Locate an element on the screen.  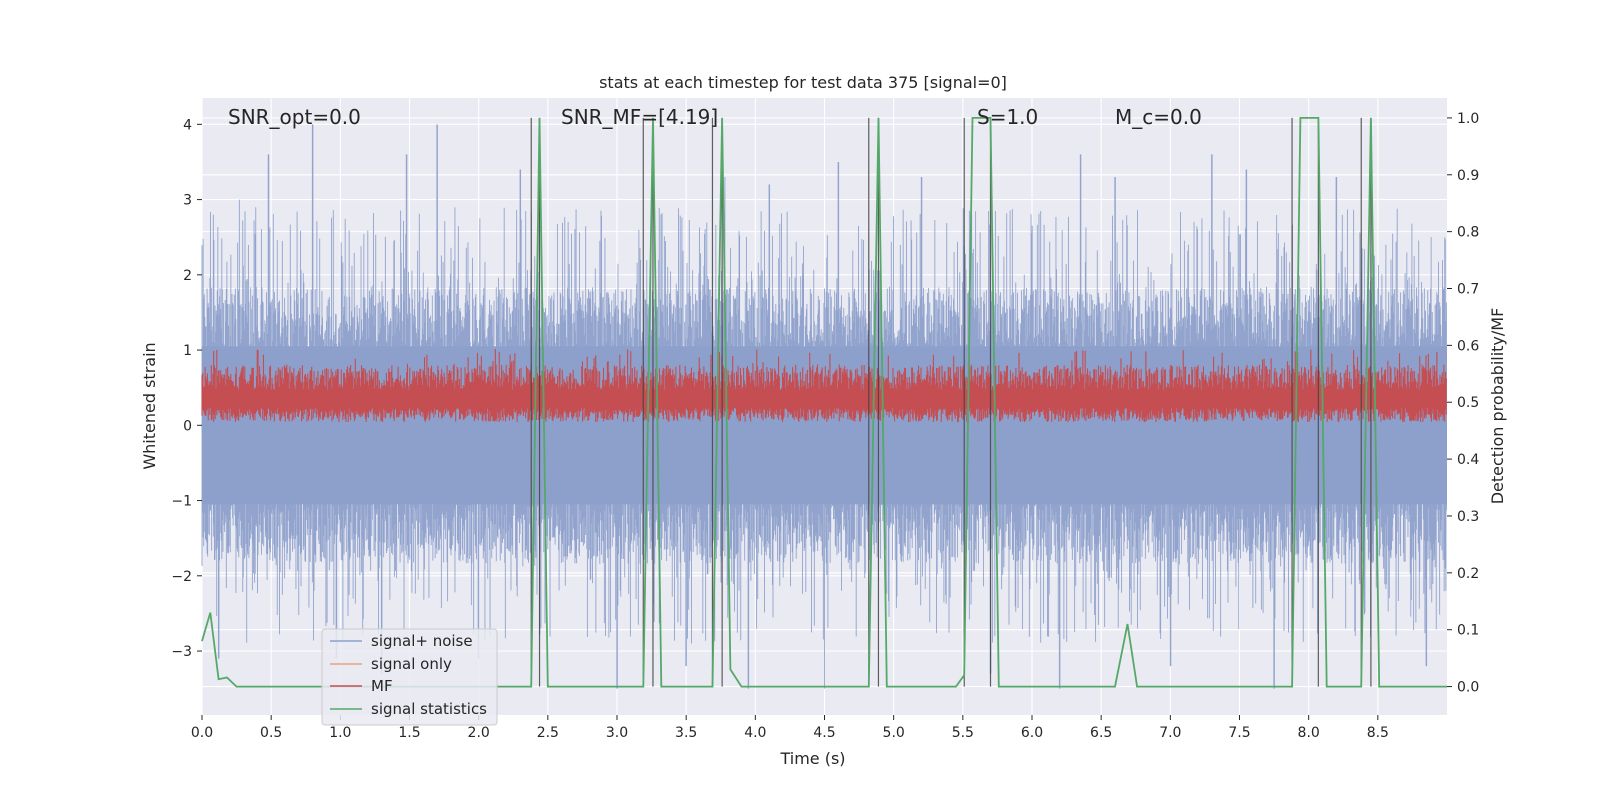
y-tick-labels: −3 −2 −1 0 1 2 3 4 is located at coordinates (186, 388).